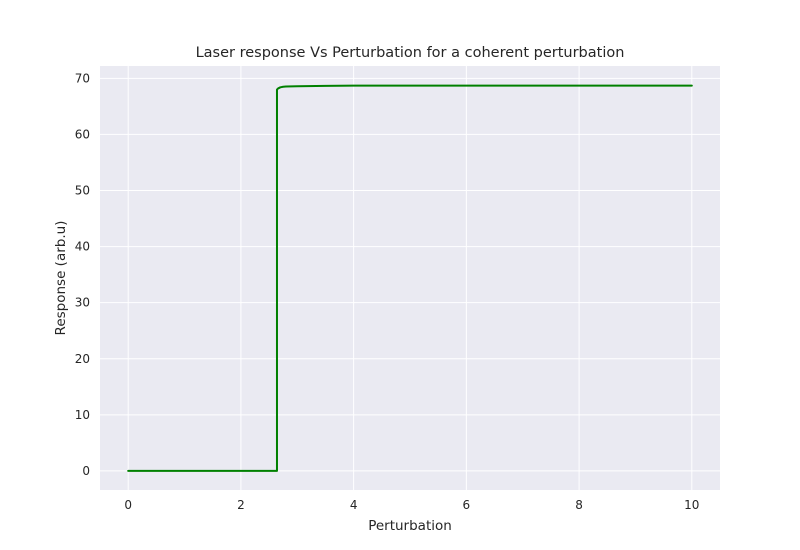  I want to click on x-tick-label: 6, so click(467, 505).